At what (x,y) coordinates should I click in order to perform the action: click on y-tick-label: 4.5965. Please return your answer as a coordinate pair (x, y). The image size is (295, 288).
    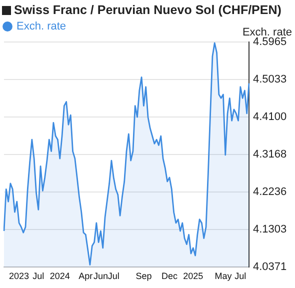
    Looking at the image, I should click on (270, 42).